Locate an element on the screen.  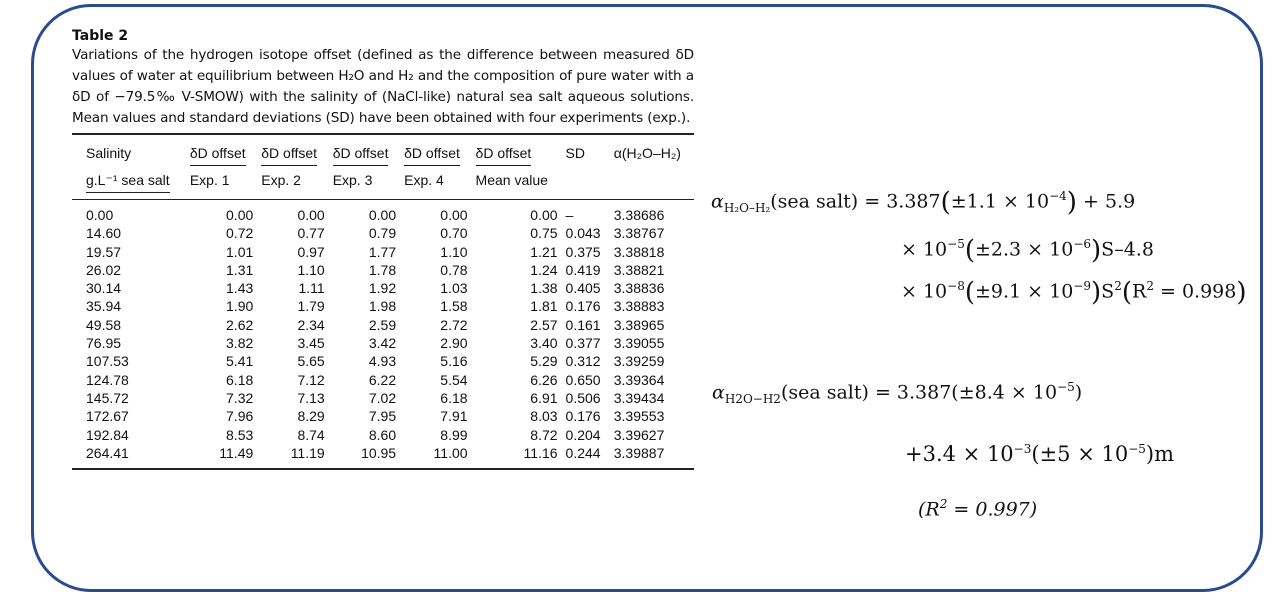
cell-exp3: 4.93 is located at coordinates (382, 361).